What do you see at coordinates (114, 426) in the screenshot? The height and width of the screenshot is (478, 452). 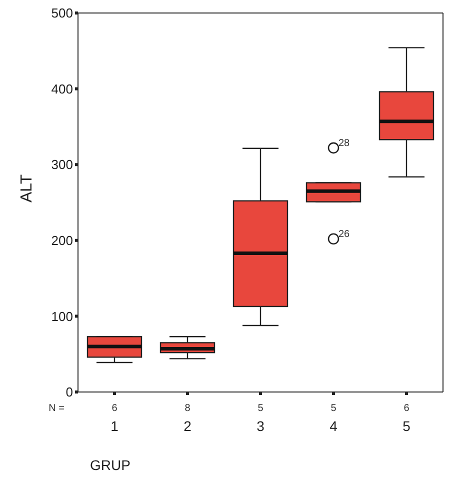 I see `x-tick-label: 1` at bounding box center [114, 426].